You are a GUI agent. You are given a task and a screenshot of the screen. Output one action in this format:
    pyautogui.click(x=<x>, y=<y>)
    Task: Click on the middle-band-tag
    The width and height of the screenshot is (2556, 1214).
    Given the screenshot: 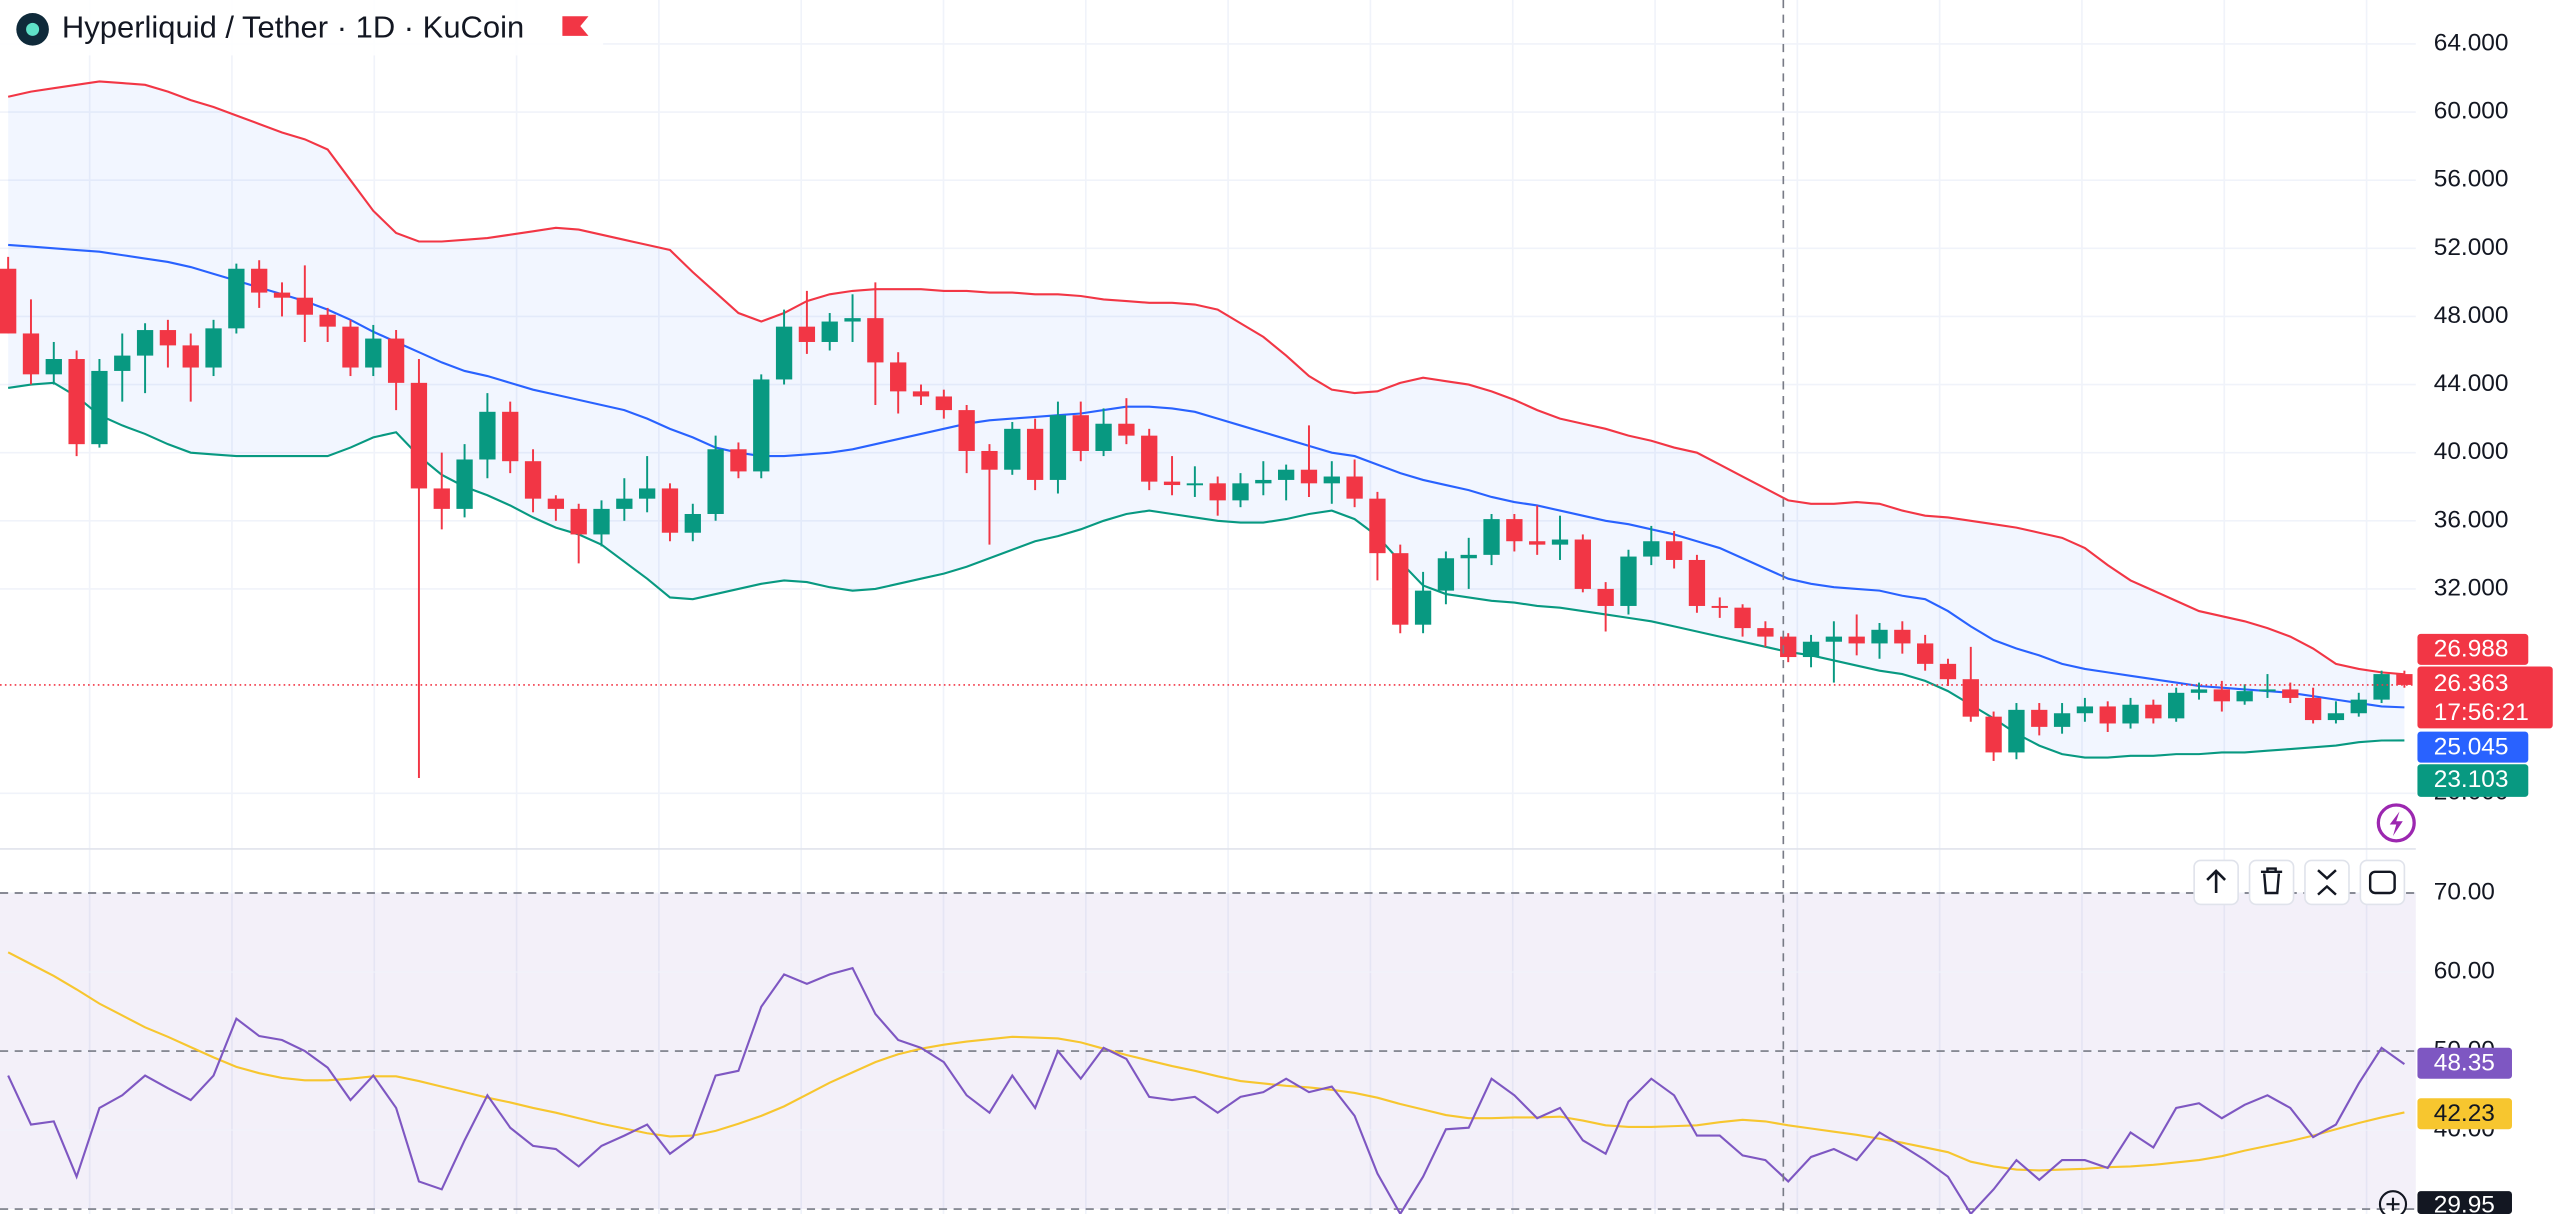 What is the action you would take?
    pyautogui.click(x=2473, y=747)
    